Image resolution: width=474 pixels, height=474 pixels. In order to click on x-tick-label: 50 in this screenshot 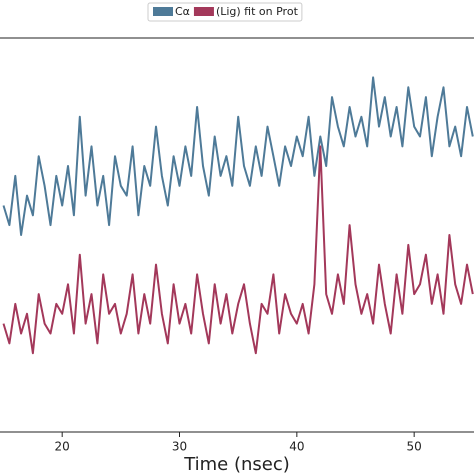, I will do `click(414, 447)`.